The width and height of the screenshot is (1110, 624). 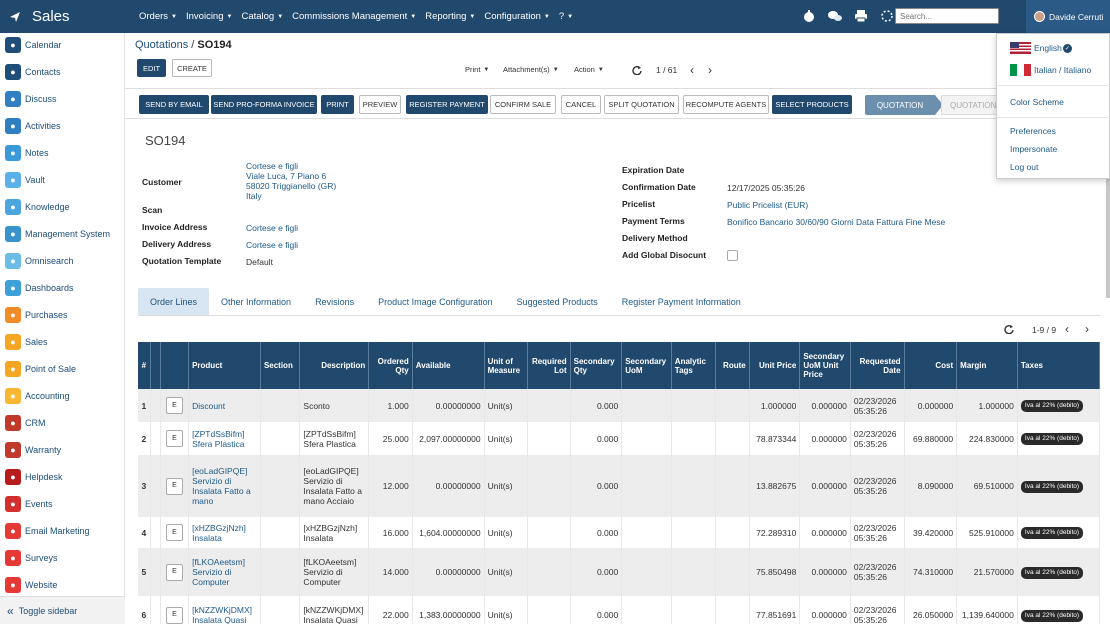 What do you see at coordinates (62, 610) in the screenshot?
I see `toggle-sidebar-button: « Toggle sidebar` at bounding box center [62, 610].